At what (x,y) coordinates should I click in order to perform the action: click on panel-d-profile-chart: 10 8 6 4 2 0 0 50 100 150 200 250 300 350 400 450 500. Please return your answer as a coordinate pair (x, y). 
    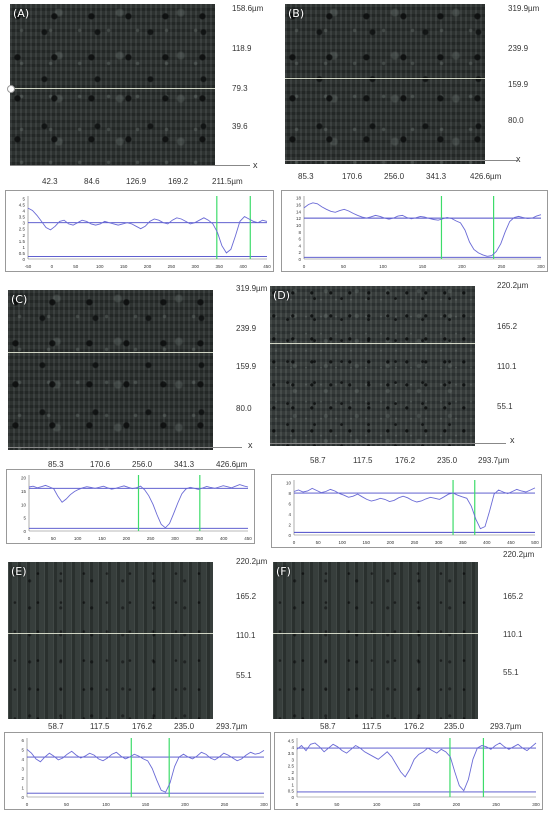
    Looking at the image, I should click on (406, 511).